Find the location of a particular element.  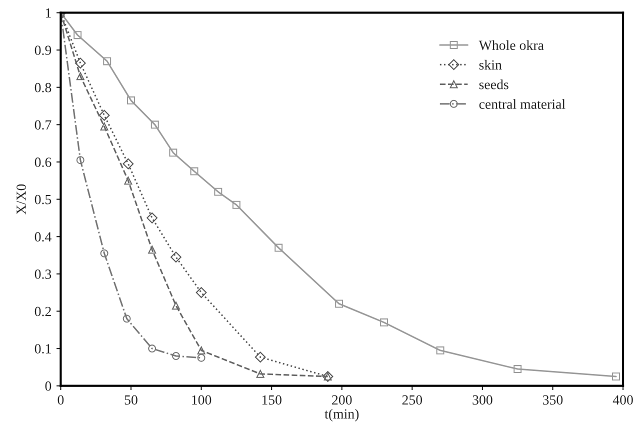

x-tick-label: 300 is located at coordinates (482, 400).